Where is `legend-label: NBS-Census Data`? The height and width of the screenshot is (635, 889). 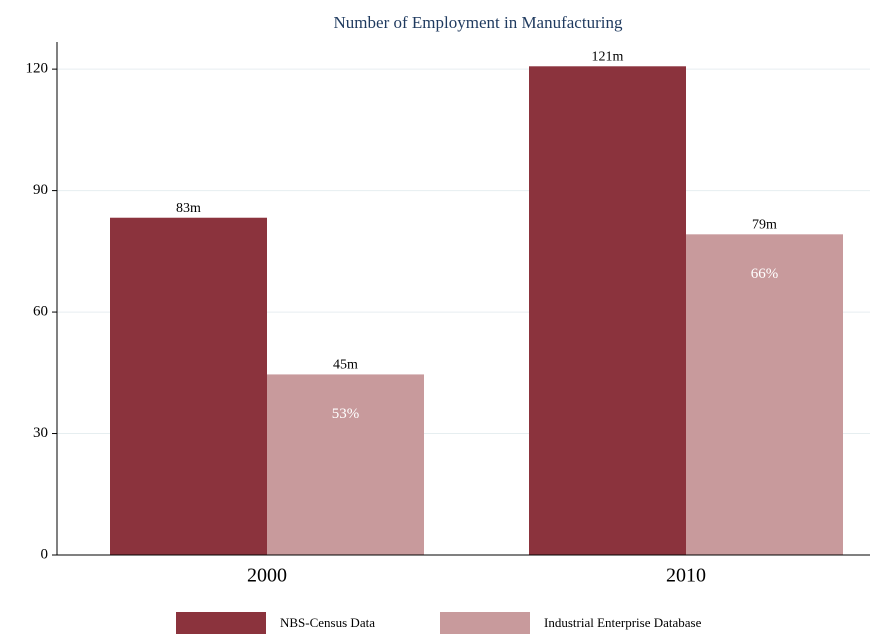 legend-label: NBS-Census Data is located at coordinates (327, 622).